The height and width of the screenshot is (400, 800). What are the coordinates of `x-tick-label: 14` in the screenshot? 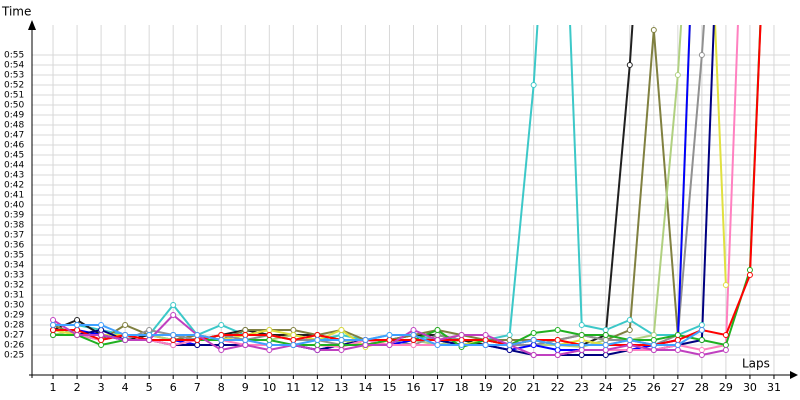 It's located at (365, 387).